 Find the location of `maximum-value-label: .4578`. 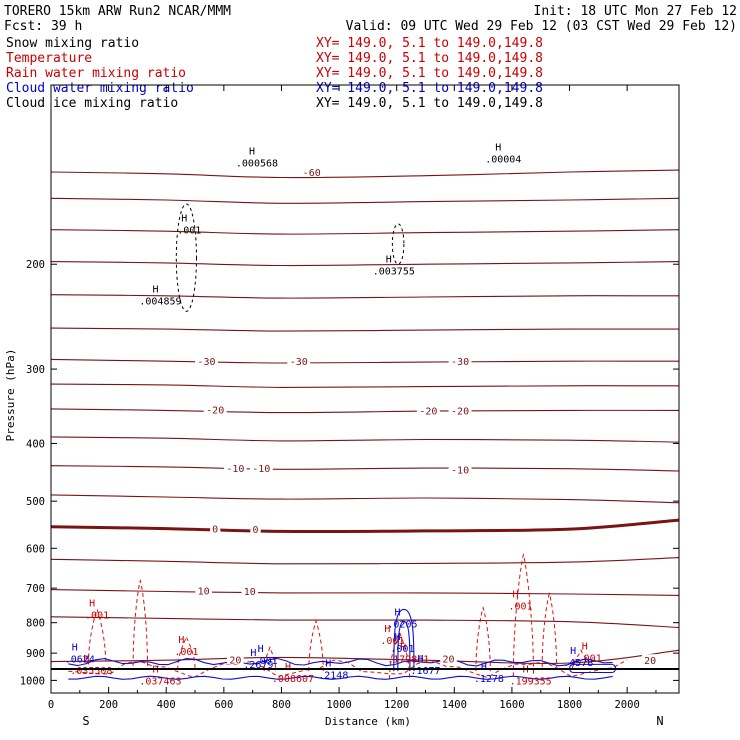

maximum-value-label: .4578 is located at coordinates (578, 663).